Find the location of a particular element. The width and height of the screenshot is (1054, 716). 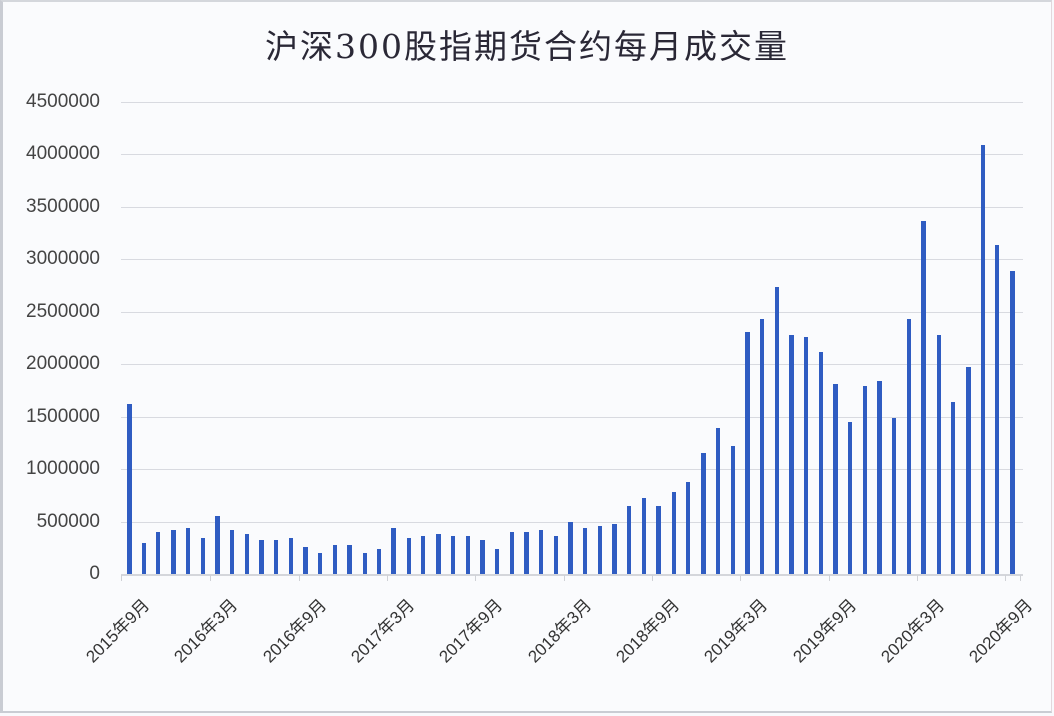

y-tick-label: 3500000 is located at coordinates (63, 206).